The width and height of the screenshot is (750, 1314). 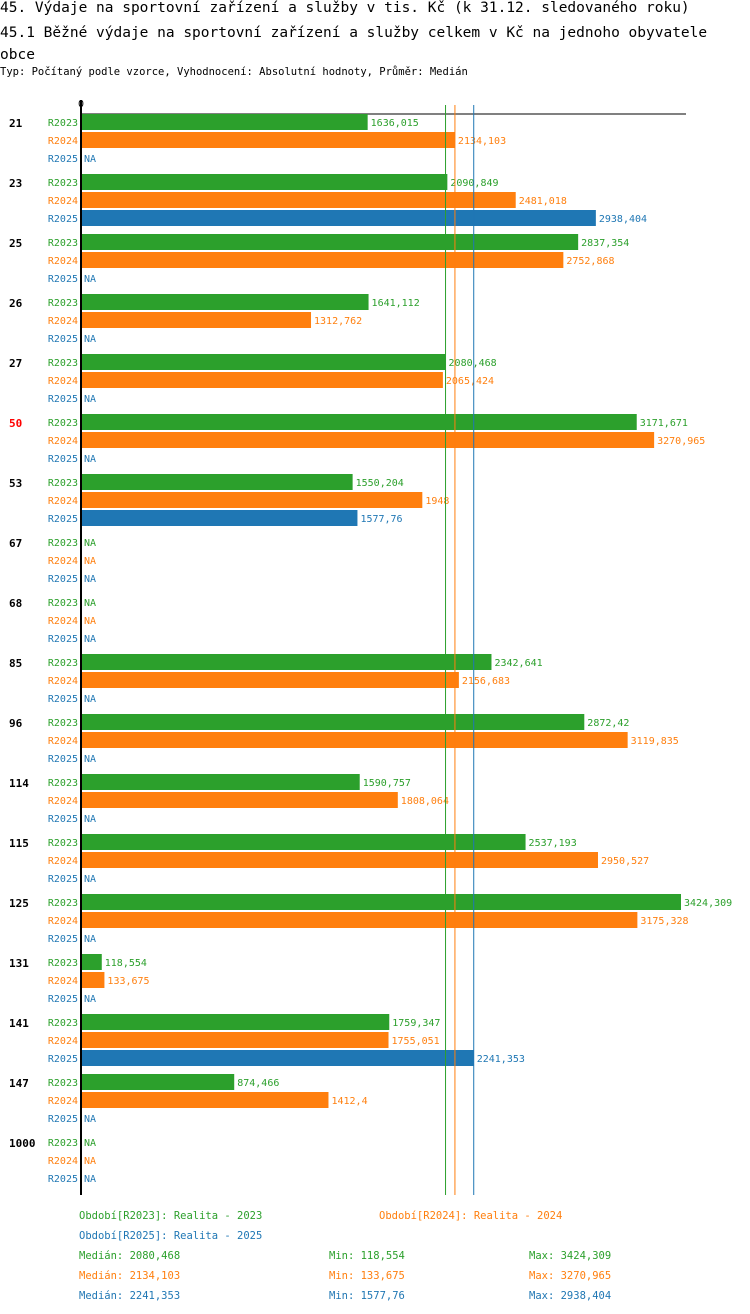 What do you see at coordinates (128, 981) in the screenshot?
I see `value-label: 133,675` at bounding box center [128, 981].